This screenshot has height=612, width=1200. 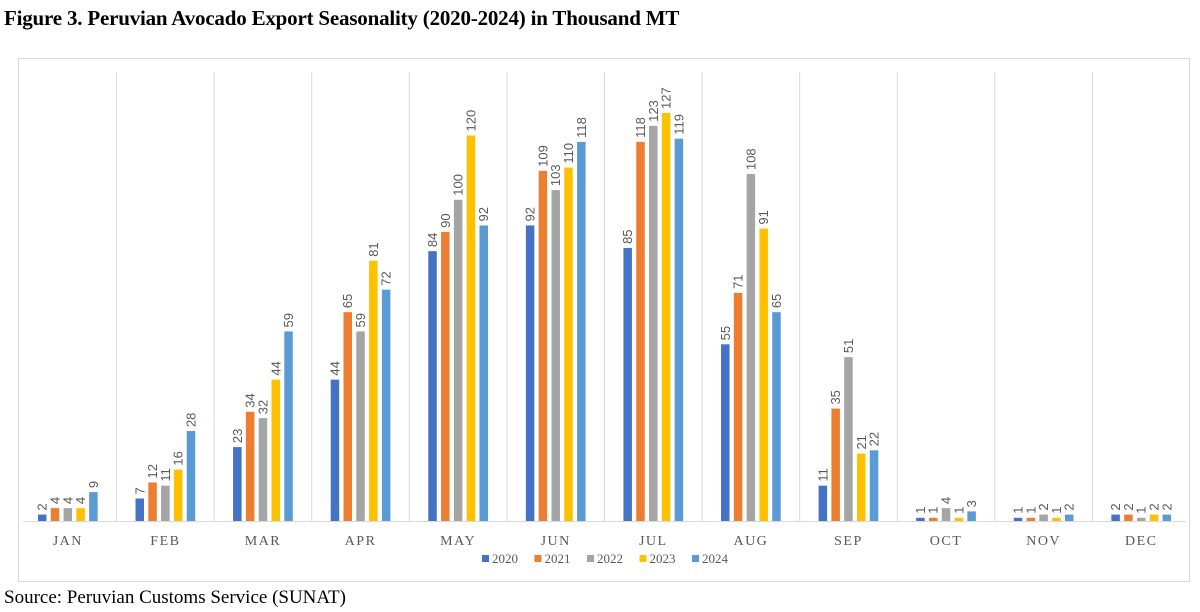 What do you see at coordinates (1056, 519) in the screenshot?
I see `bar-nov-2023` at bounding box center [1056, 519].